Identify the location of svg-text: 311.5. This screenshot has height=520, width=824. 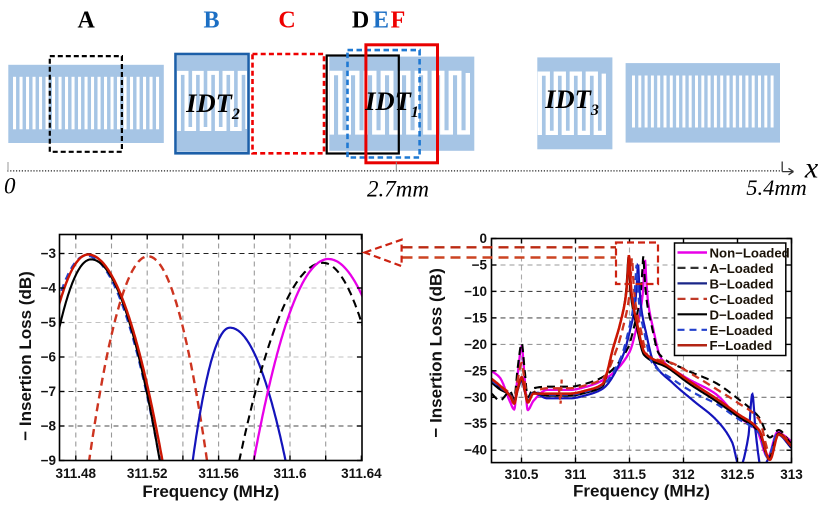
(630, 474).